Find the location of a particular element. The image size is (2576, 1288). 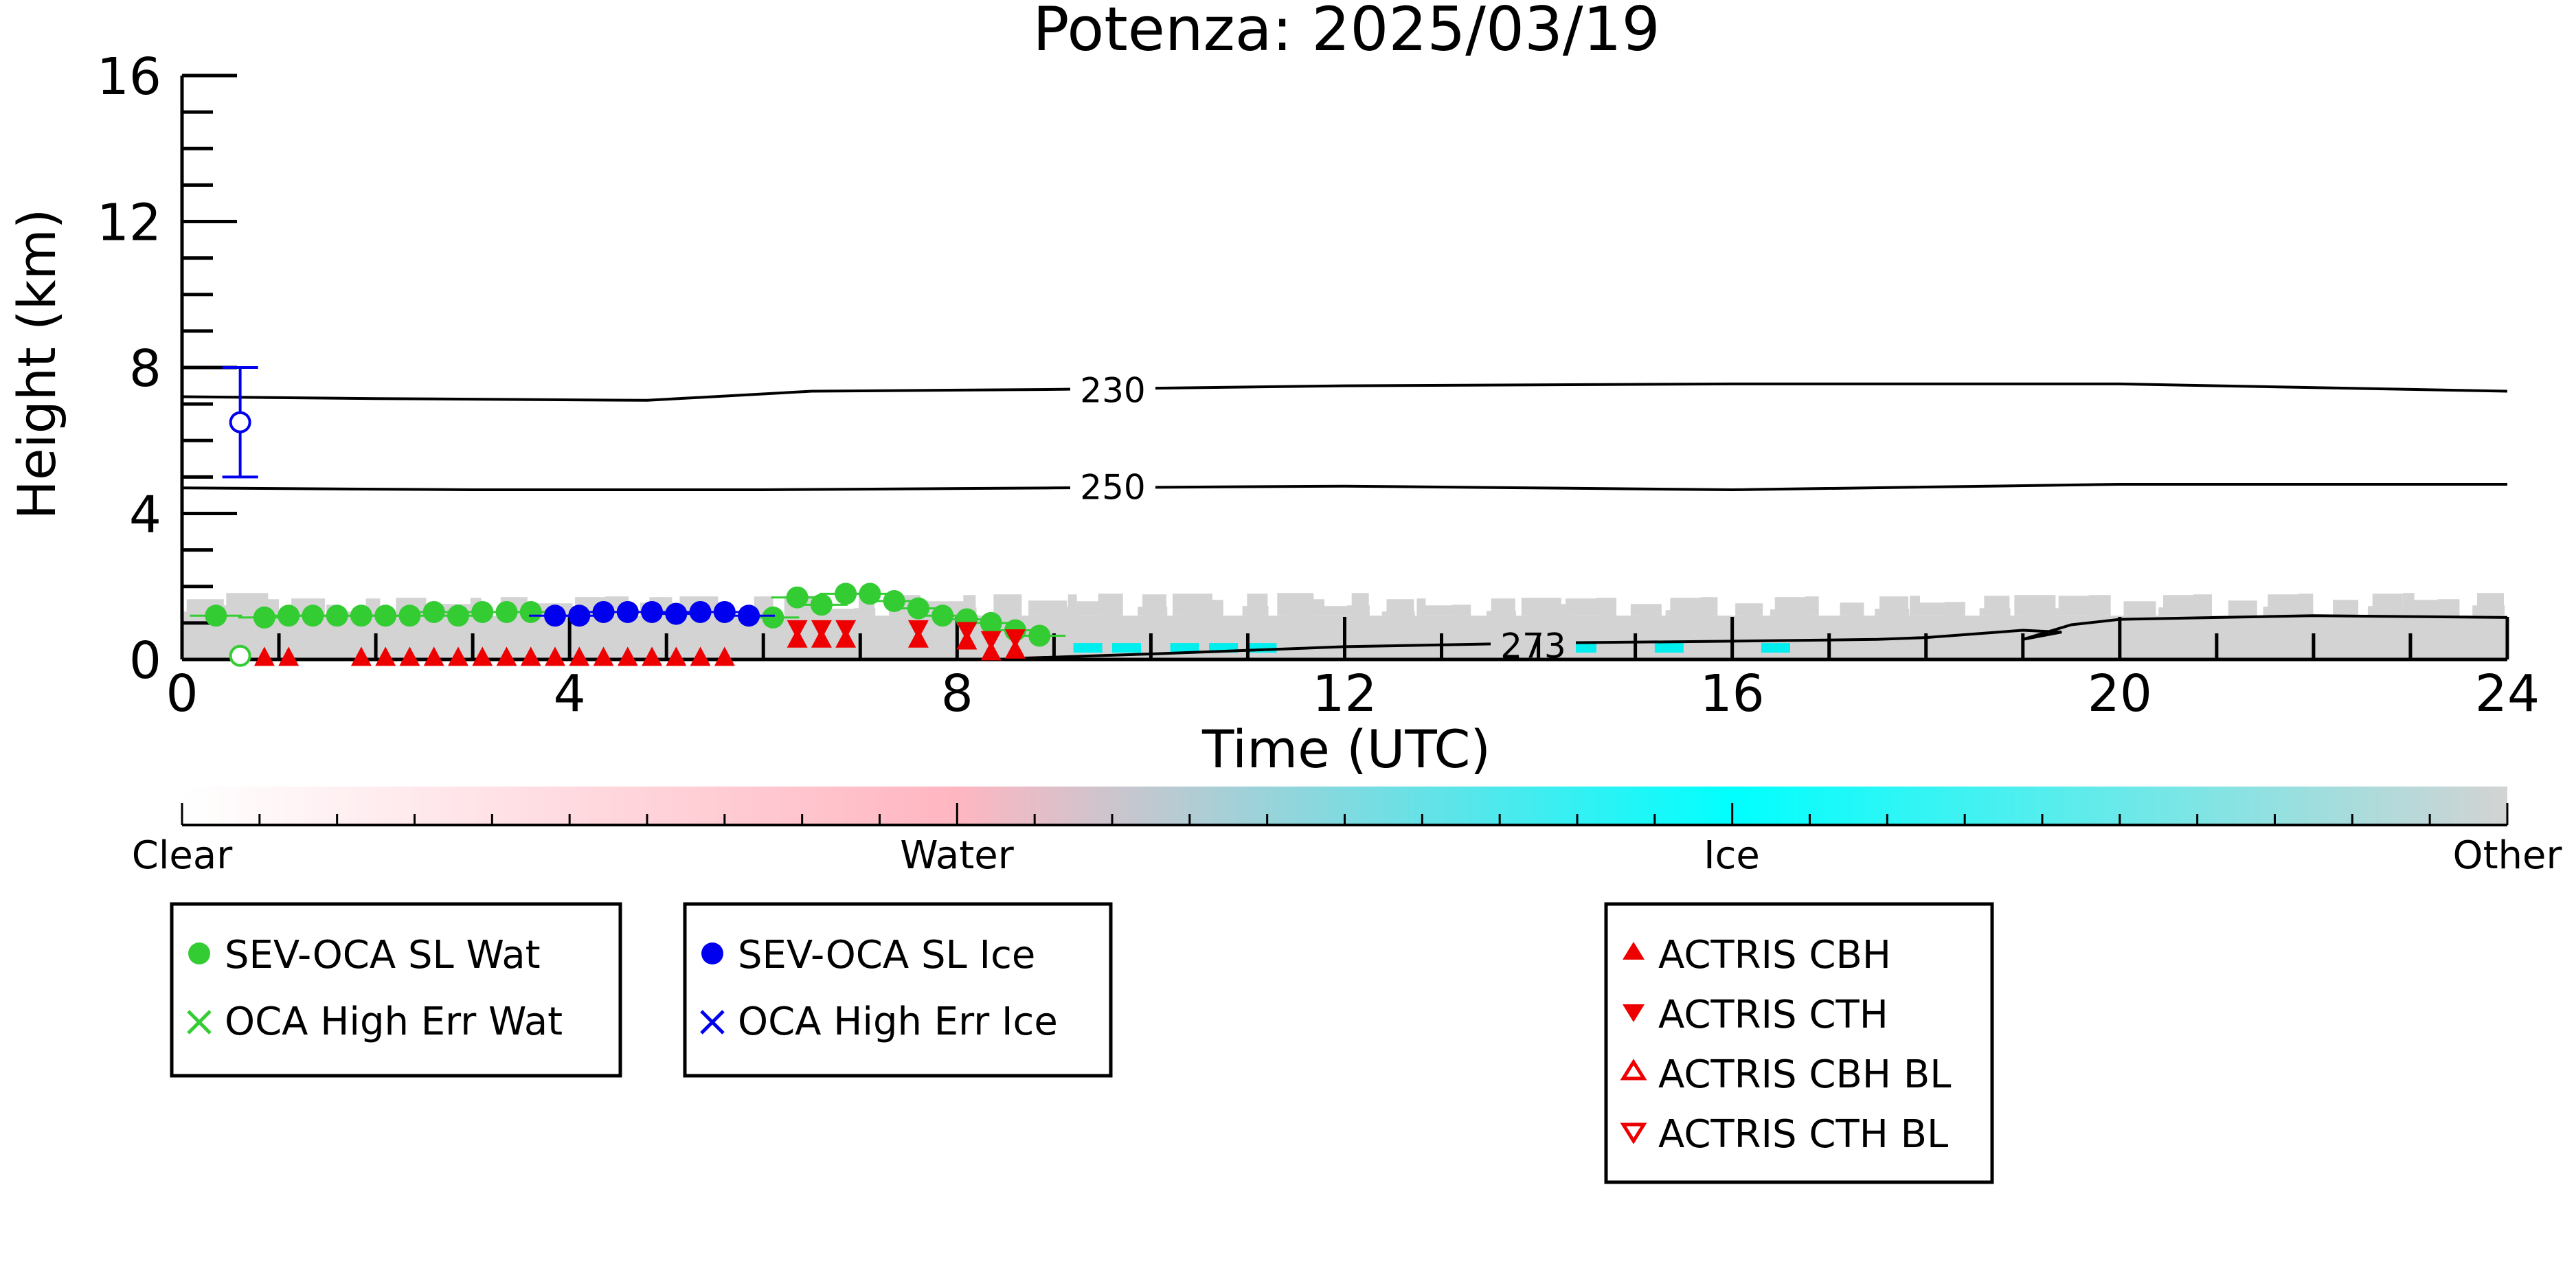

legend-label-actris-cbh: ACTRIS CBH is located at coordinates (1774, 955).